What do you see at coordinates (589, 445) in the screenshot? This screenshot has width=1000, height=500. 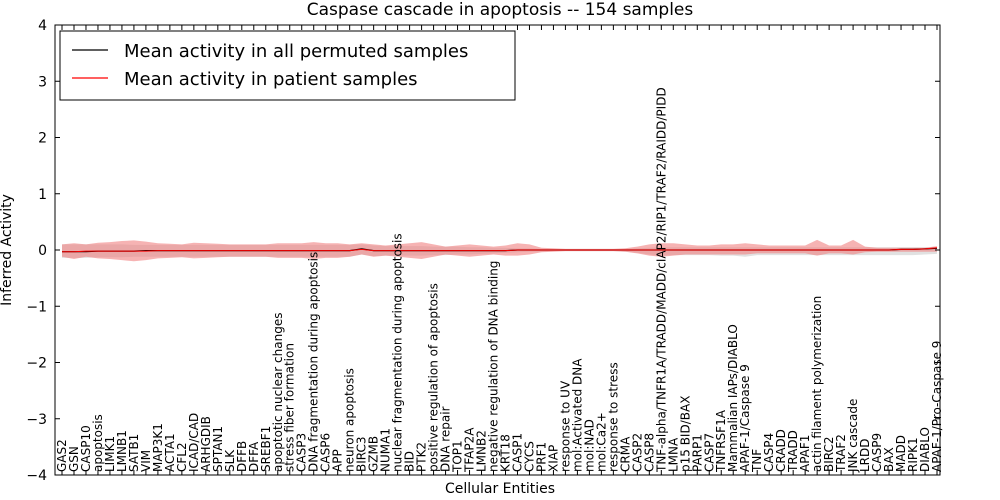 I see `x-tick-label: mol:NAD` at bounding box center [589, 445].